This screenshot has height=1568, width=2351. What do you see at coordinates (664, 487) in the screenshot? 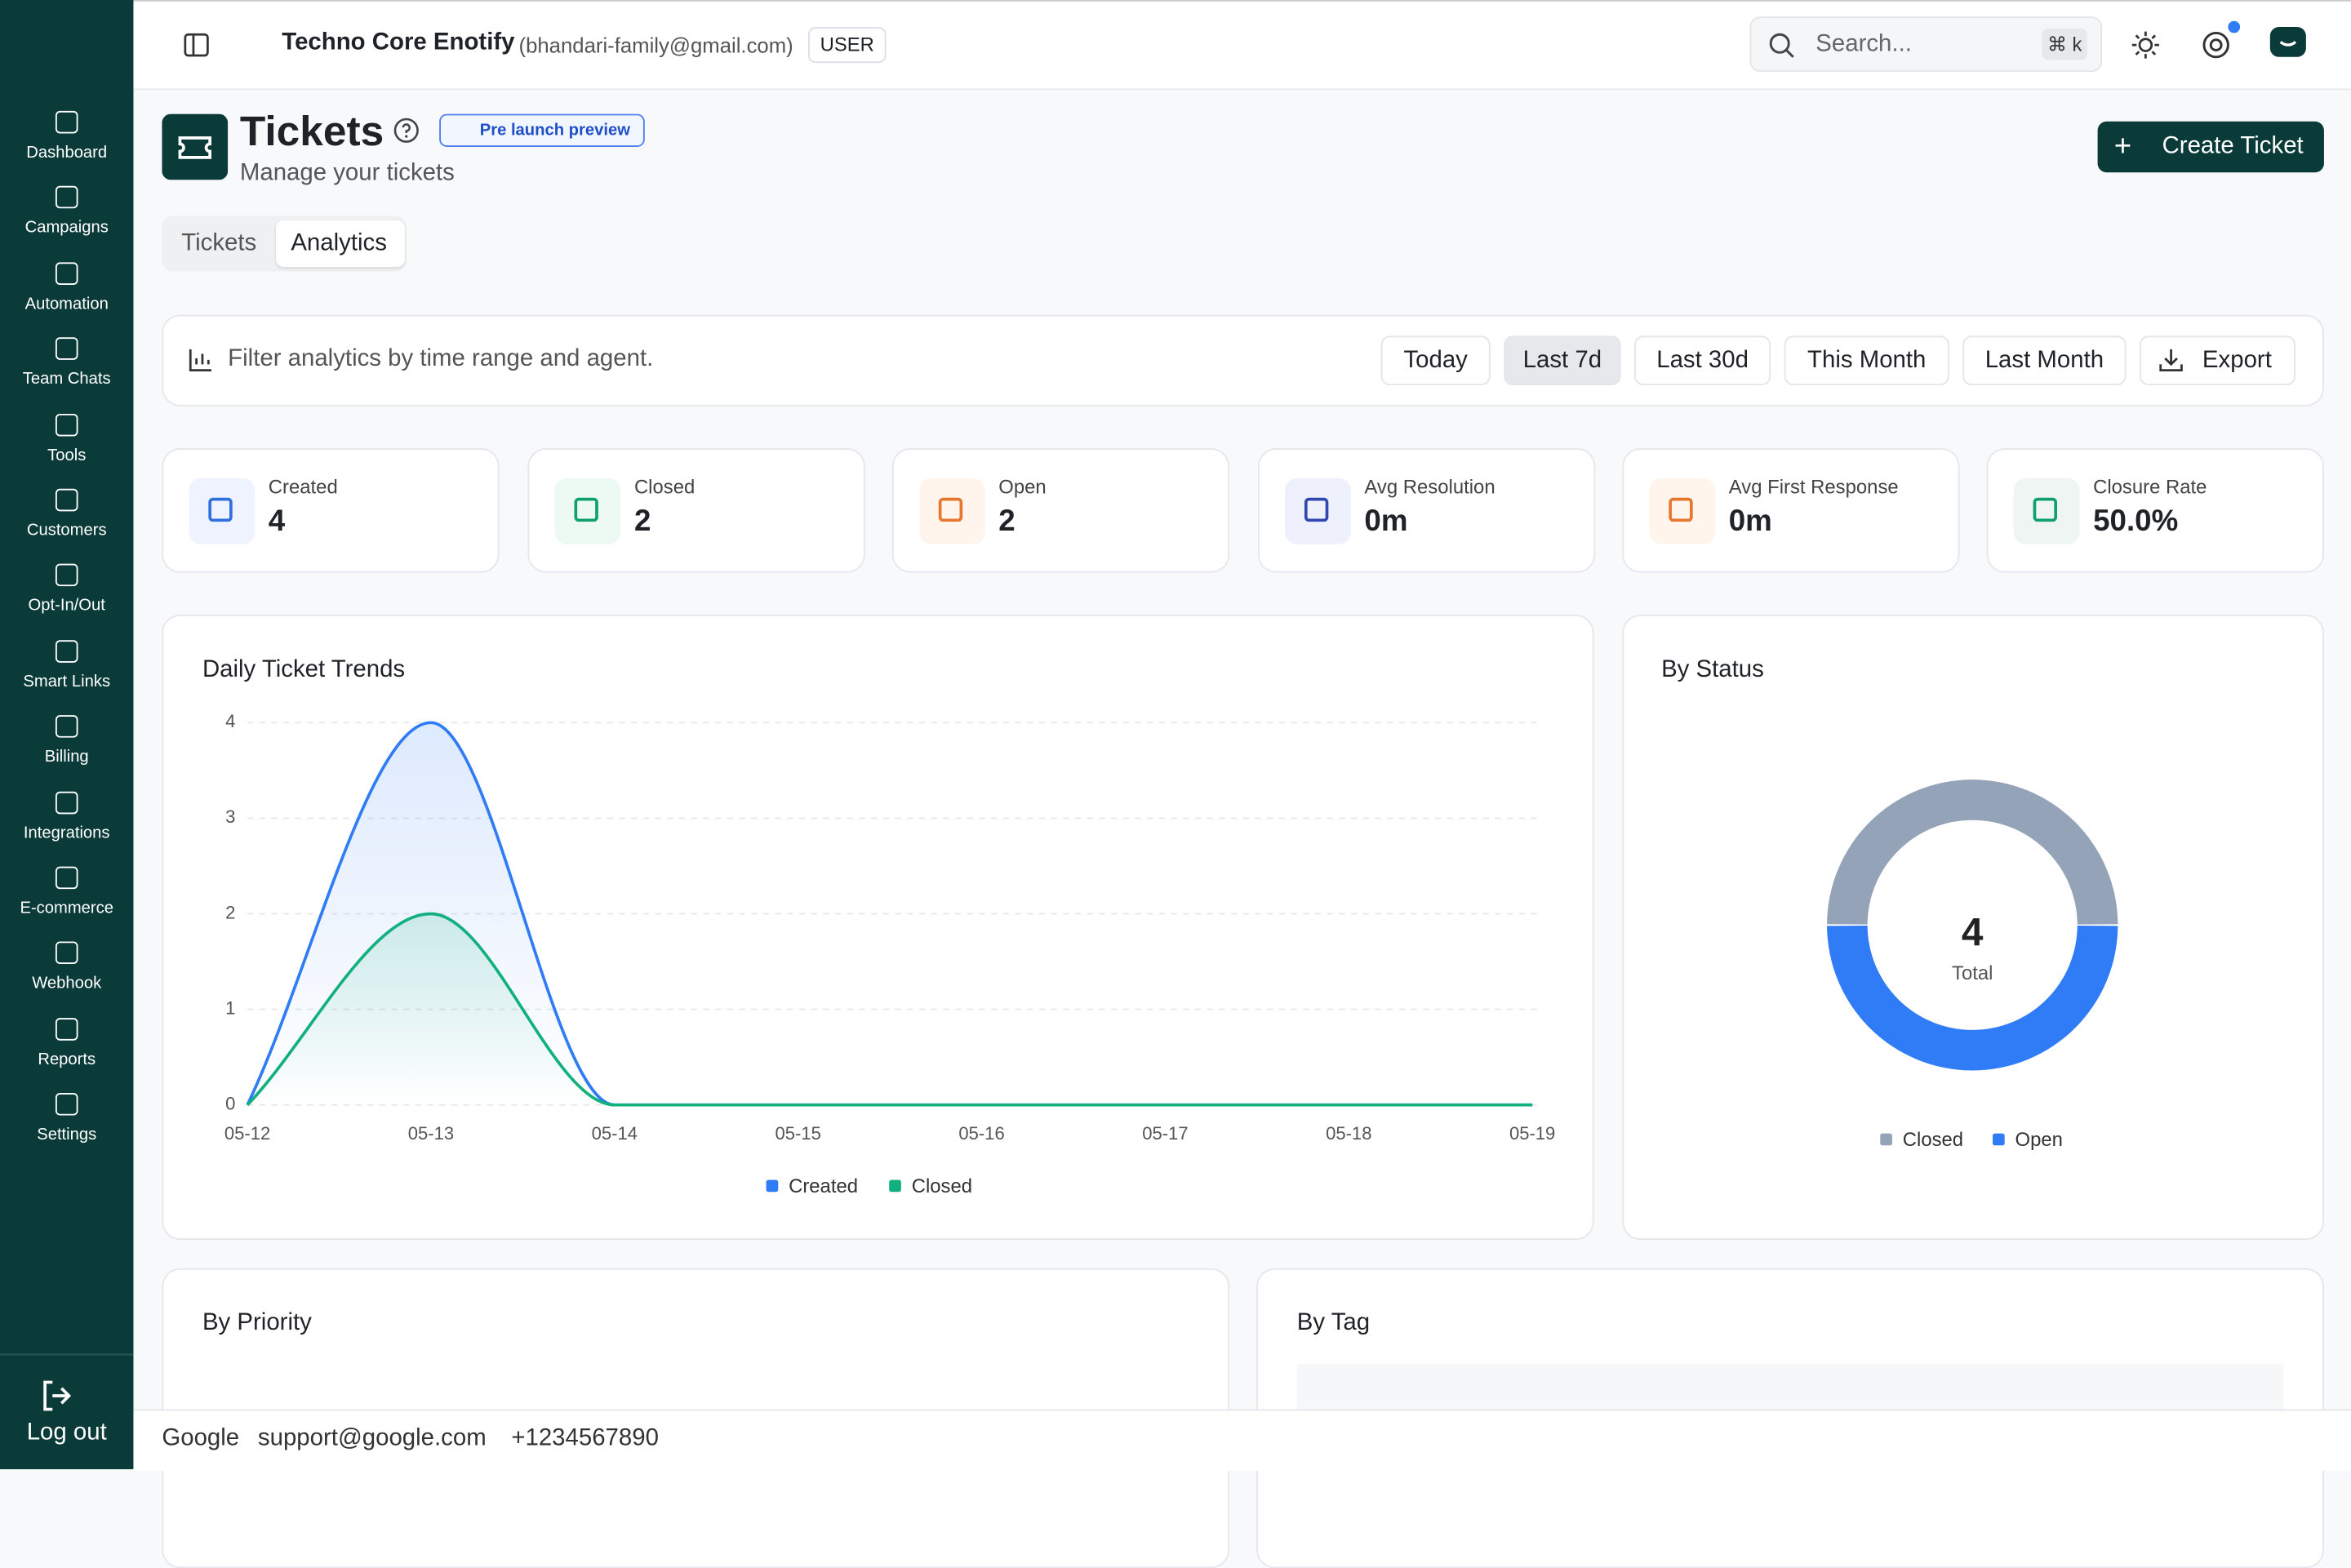
I see `stat-label: Closed` at bounding box center [664, 487].